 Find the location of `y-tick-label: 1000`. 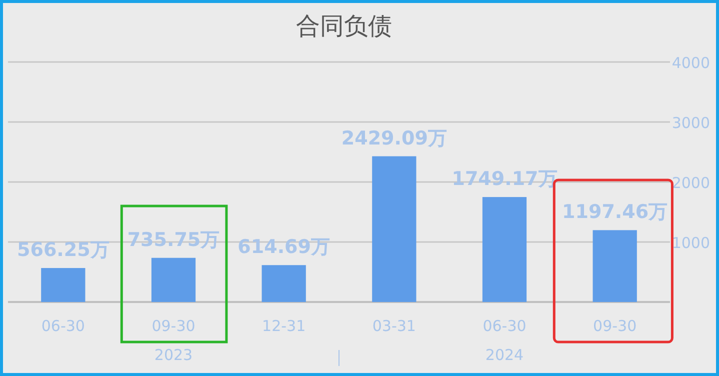

y-tick-label: 1000 is located at coordinates (691, 243).